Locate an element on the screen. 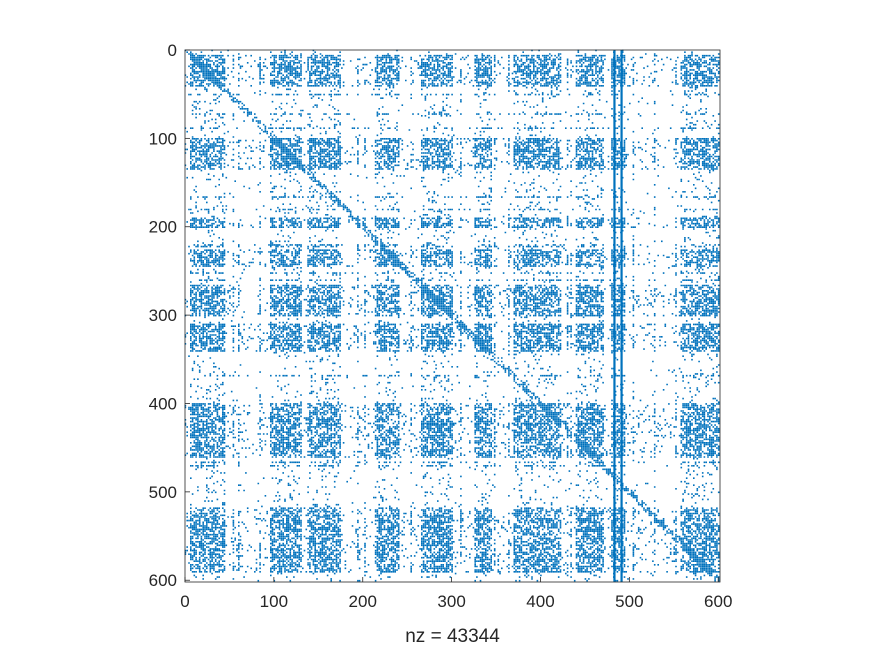 Image resolution: width=875 pixels, height=656 pixels. y-tick-label: 100 is located at coordinates (163, 138).